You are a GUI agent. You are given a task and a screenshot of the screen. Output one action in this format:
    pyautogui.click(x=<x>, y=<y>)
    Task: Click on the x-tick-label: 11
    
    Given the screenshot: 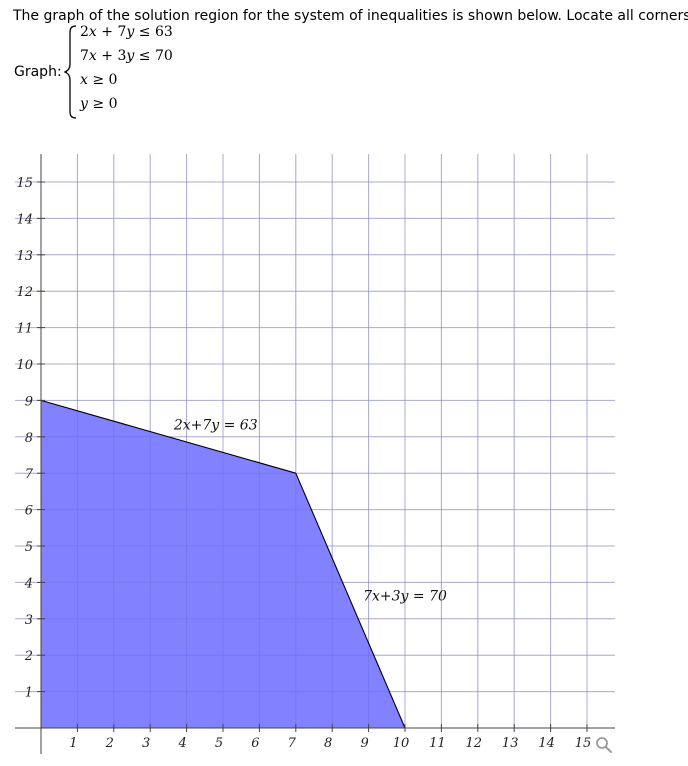 What is the action you would take?
    pyautogui.click(x=437, y=743)
    